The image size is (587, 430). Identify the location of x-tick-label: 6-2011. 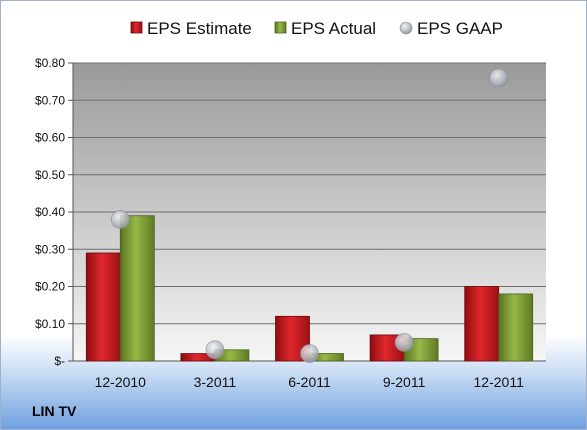
(309, 382).